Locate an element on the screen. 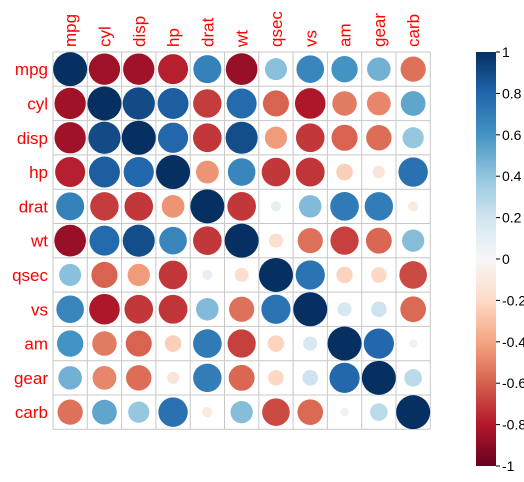 Image resolution: width=524 pixels, height=482 pixels. column-label: qsec is located at coordinates (276, 29).